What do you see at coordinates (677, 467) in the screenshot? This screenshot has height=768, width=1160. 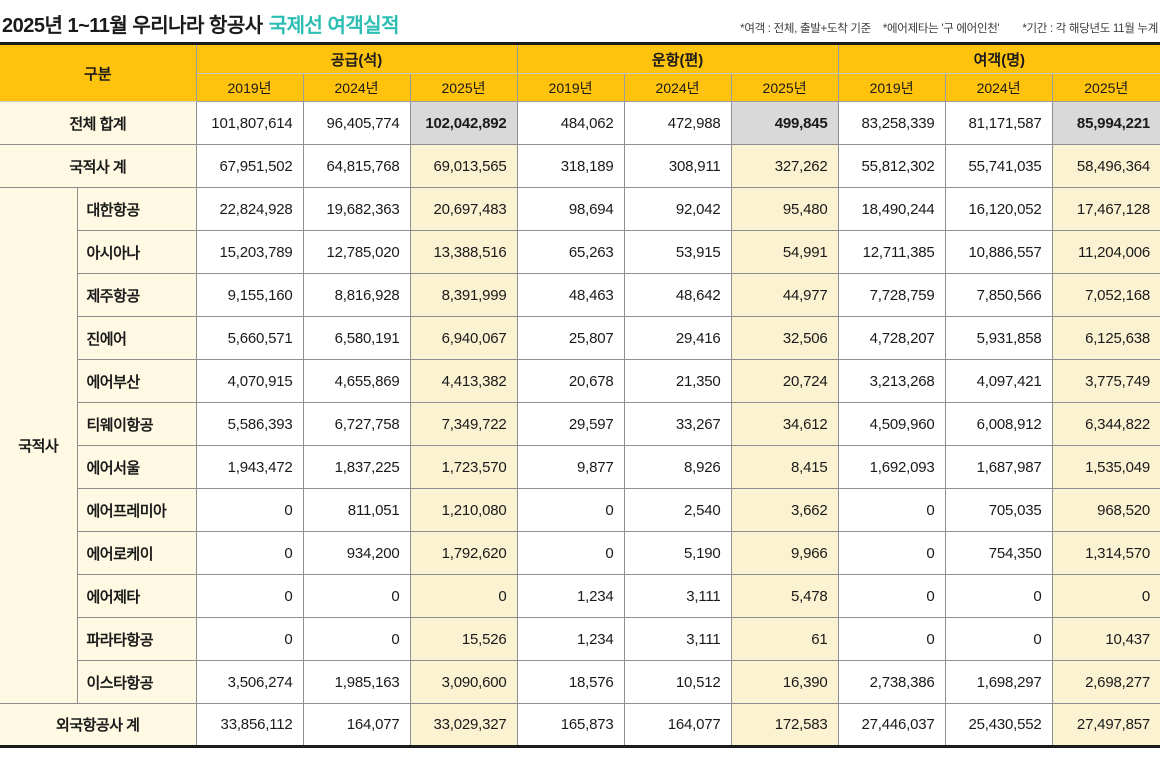 I see `value-cell: 8,926` at bounding box center [677, 467].